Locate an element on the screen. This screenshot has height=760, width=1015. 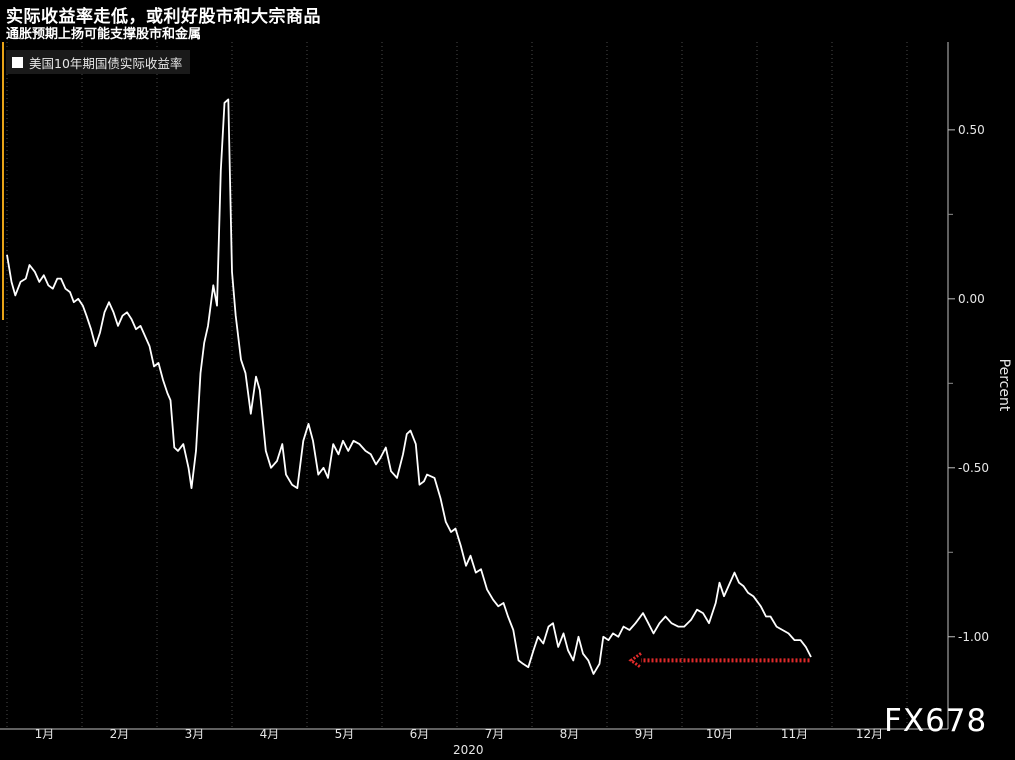
x-tick-label: 10月 is located at coordinates (719, 734).